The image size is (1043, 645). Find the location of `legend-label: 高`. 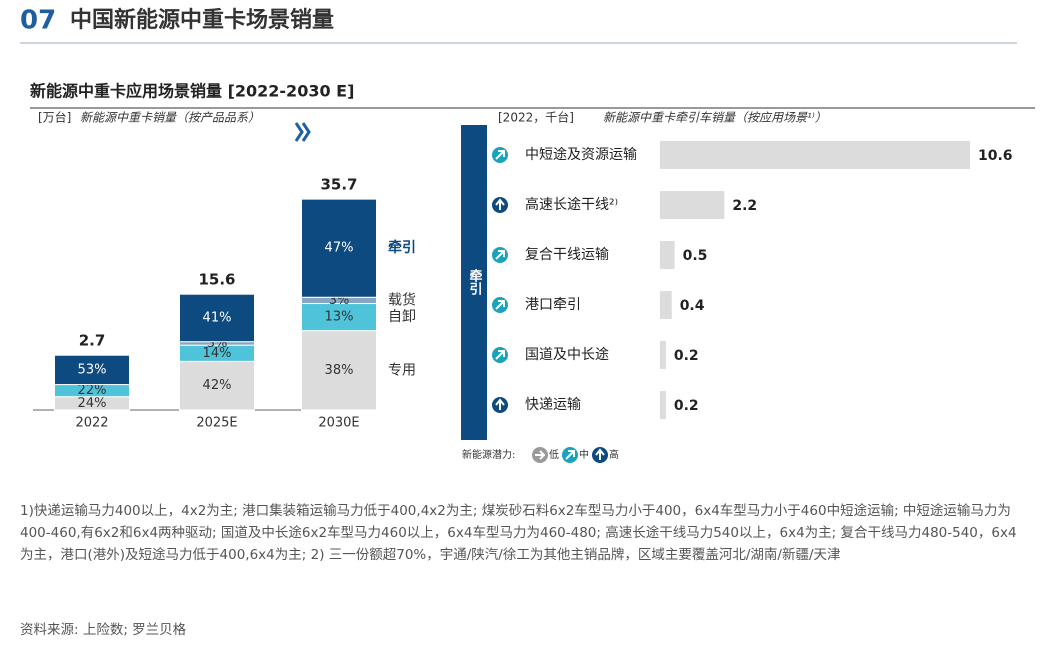

legend-label: 高 is located at coordinates (614, 454).